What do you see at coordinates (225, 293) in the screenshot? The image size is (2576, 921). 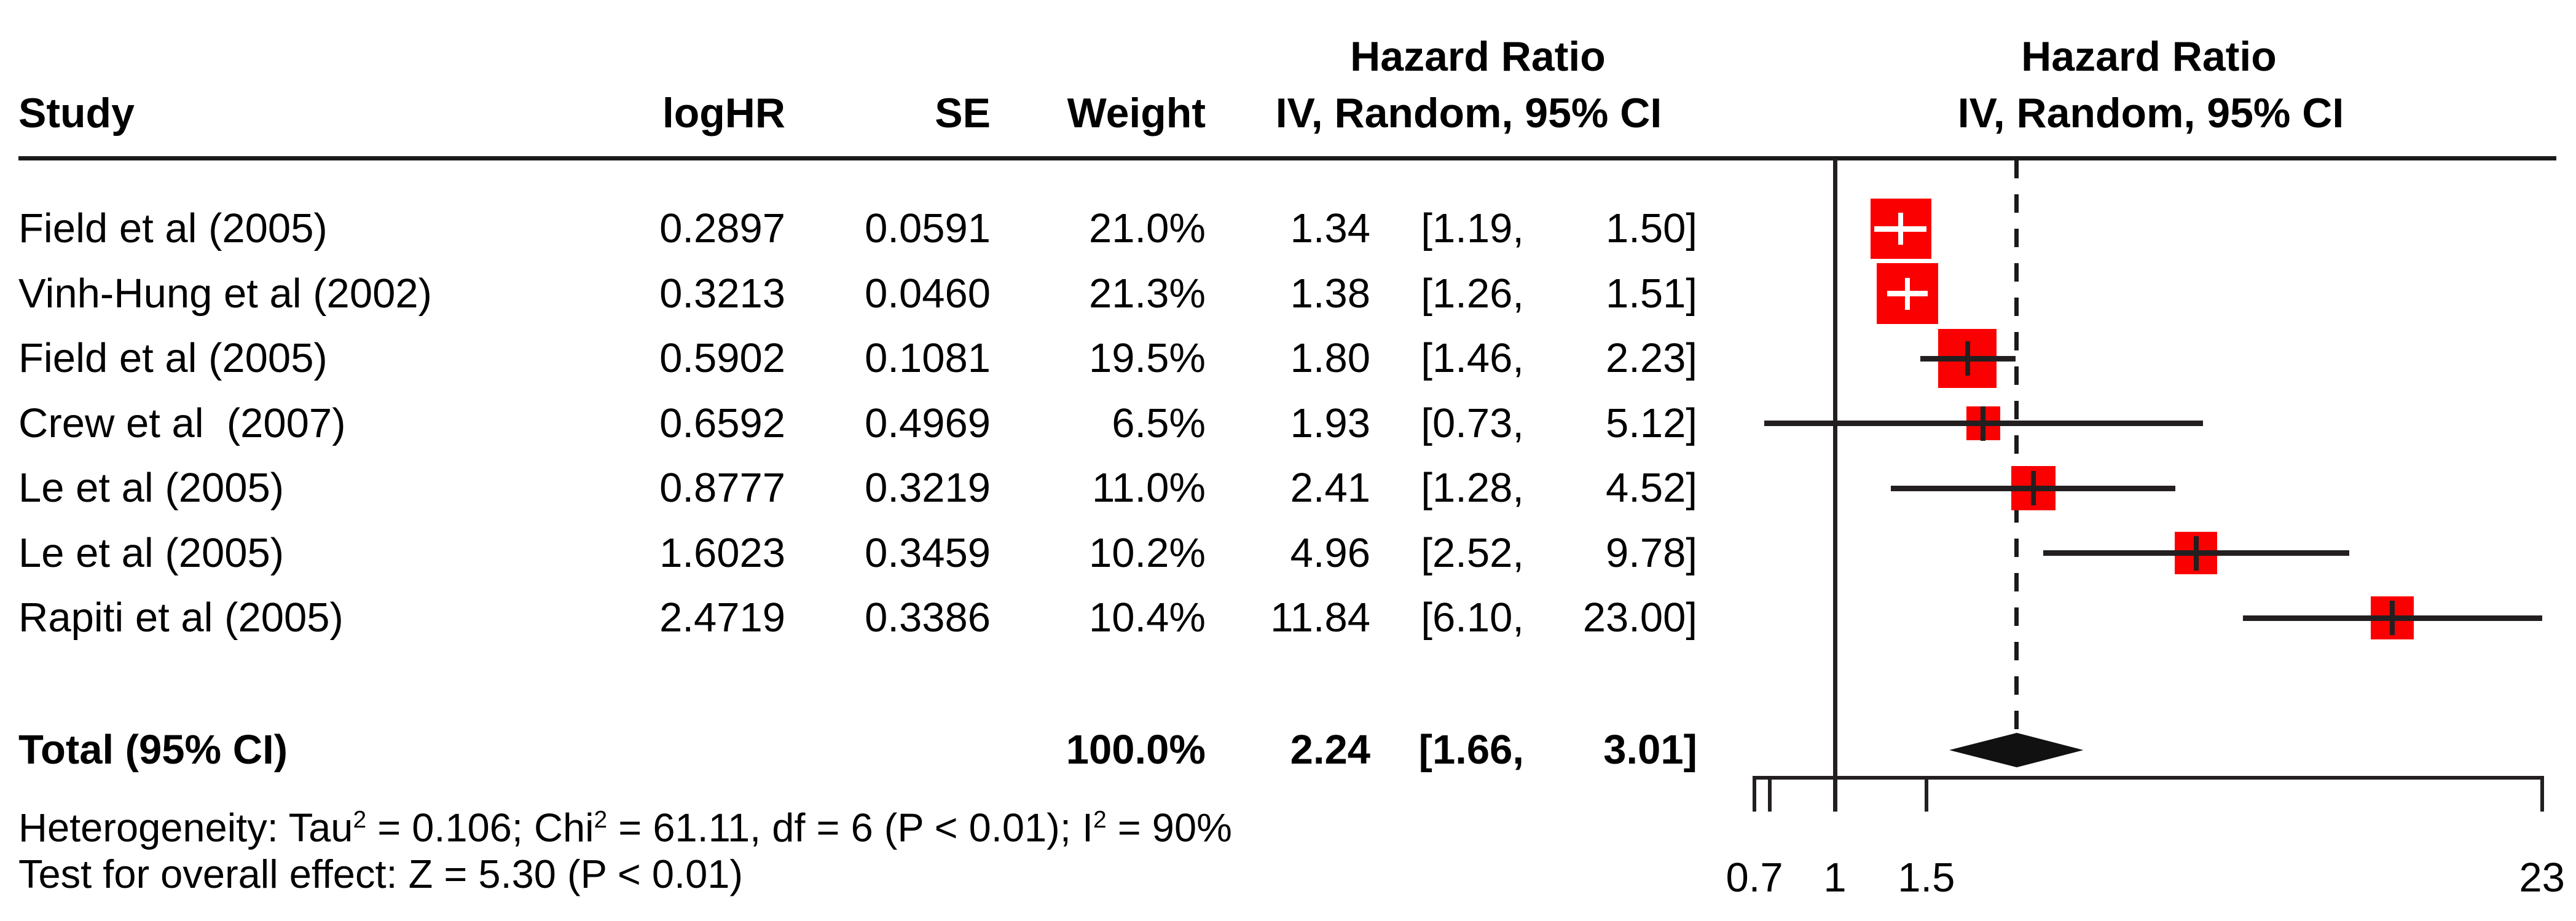 I see `study-name: Vinh-Hung et al (2002)` at bounding box center [225, 293].